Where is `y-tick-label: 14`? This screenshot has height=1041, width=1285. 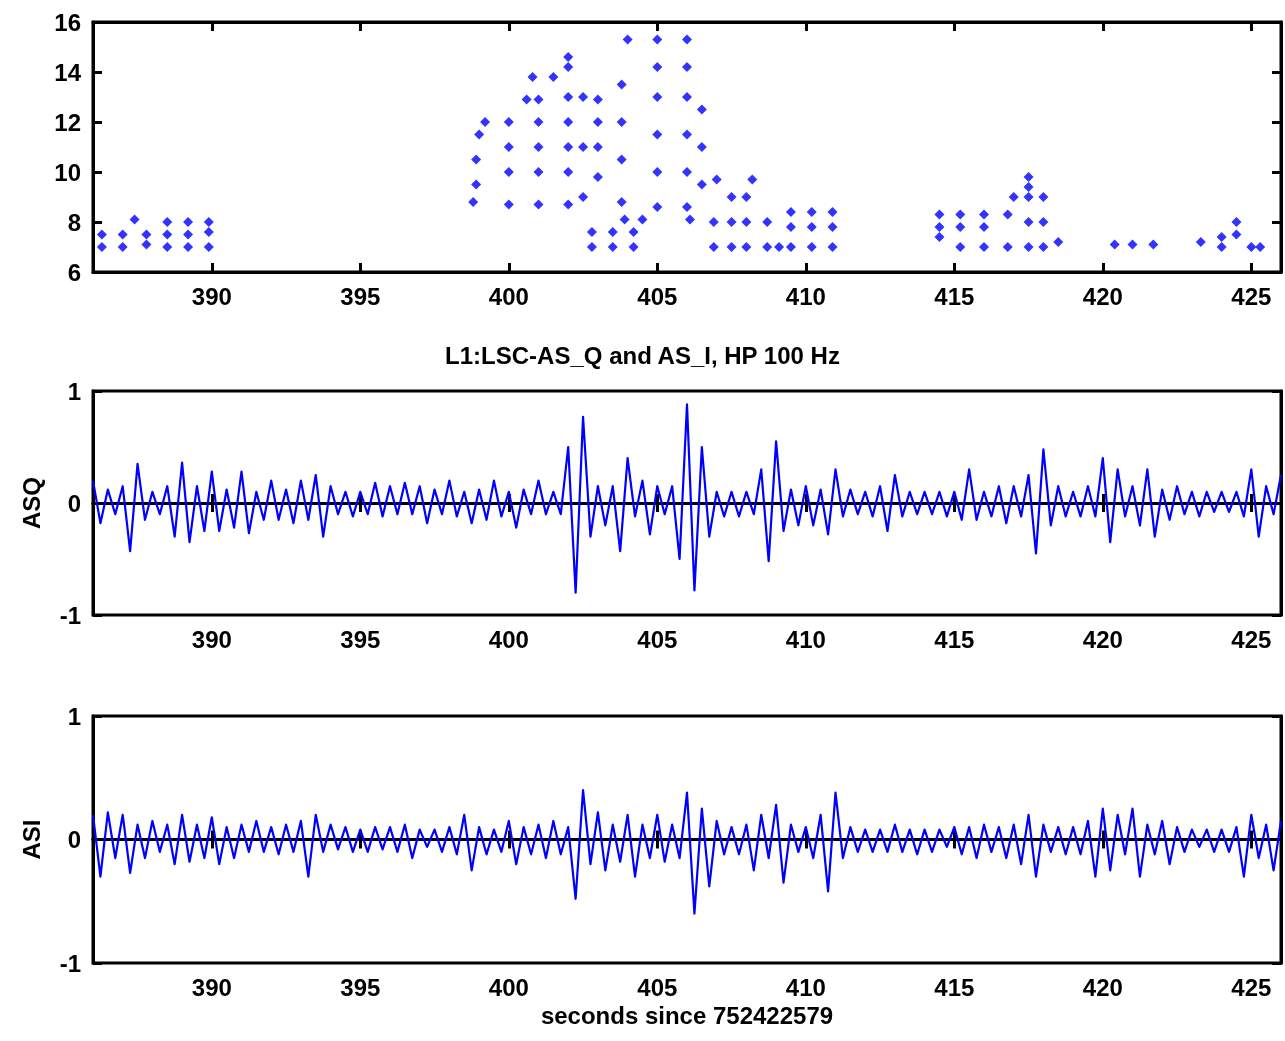
y-tick-label: 14 is located at coordinates (68, 72).